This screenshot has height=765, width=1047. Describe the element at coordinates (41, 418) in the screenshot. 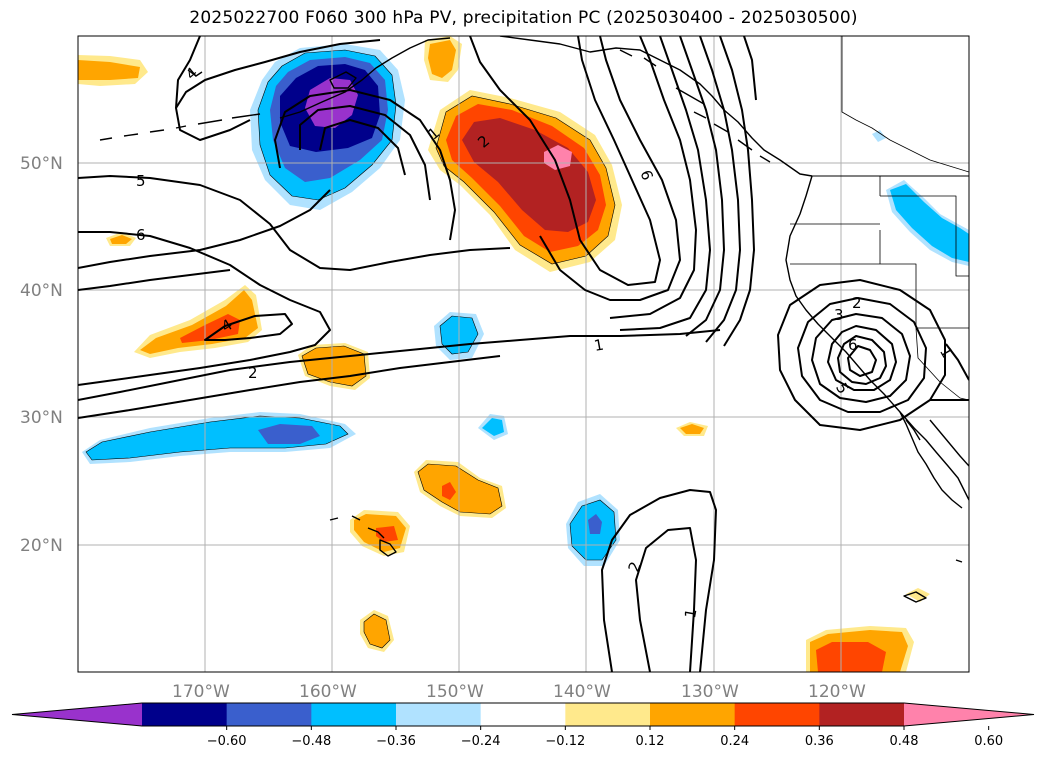

I see `lat-label-30n: 30°N` at that location.